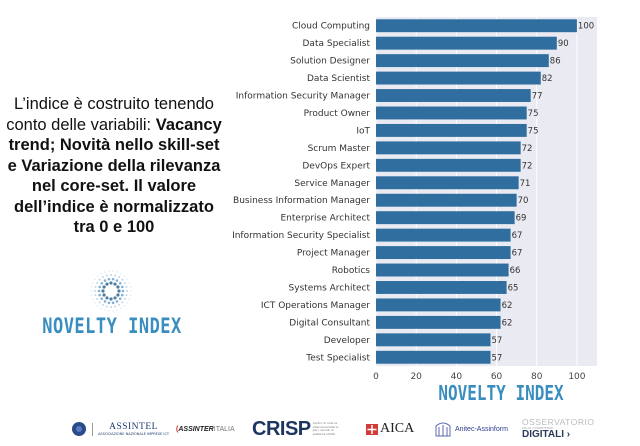 The height and width of the screenshot is (446, 640). What do you see at coordinates (525, 184) in the screenshot?
I see `bar-value-label: 71` at bounding box center [525, 184].